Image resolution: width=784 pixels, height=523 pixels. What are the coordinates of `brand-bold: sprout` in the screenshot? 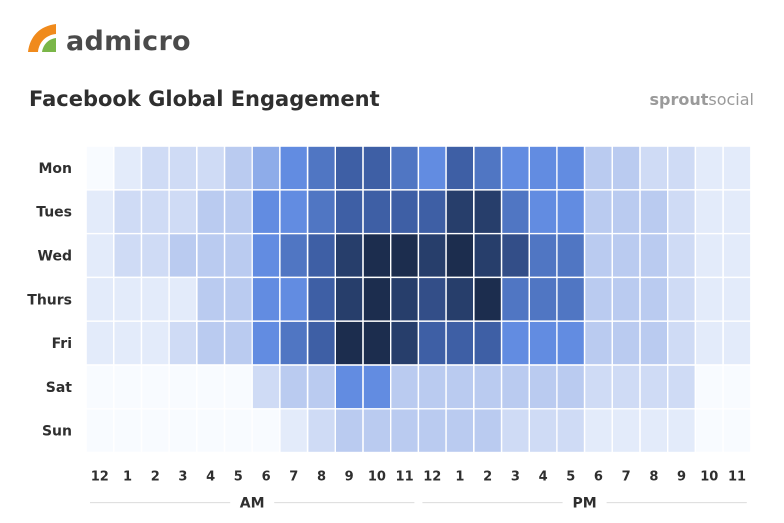 It's located at (679, 99).